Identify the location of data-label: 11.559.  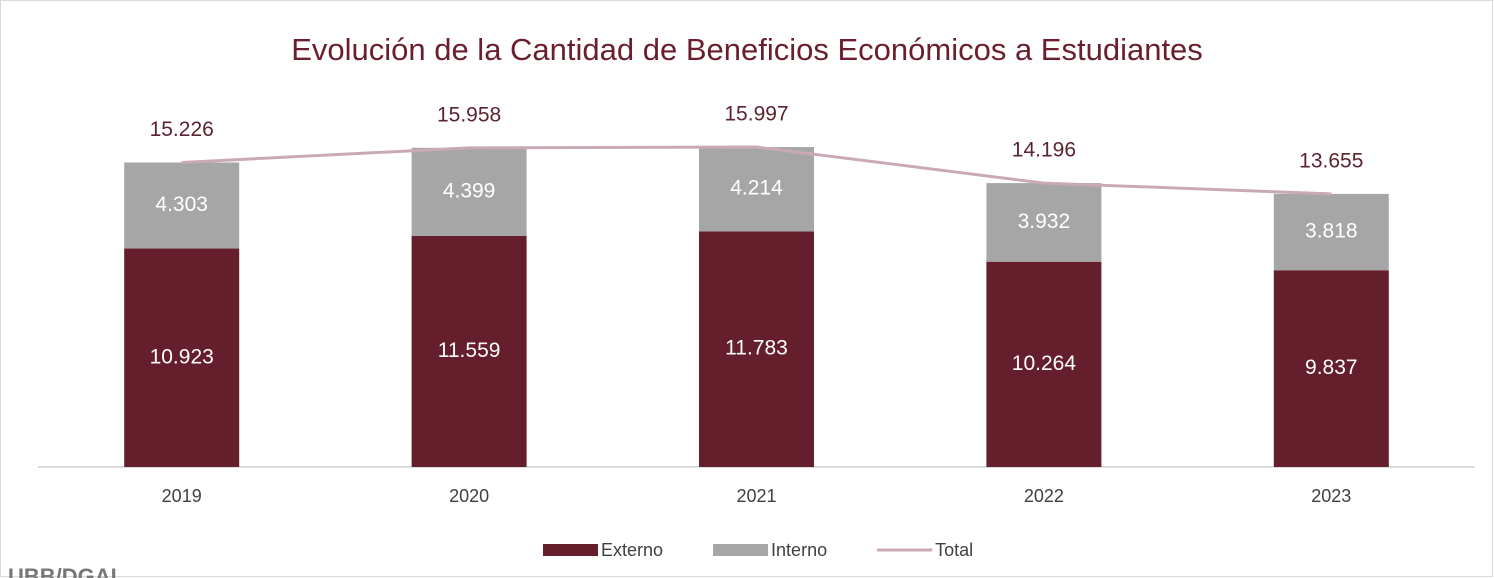
(469, 350).